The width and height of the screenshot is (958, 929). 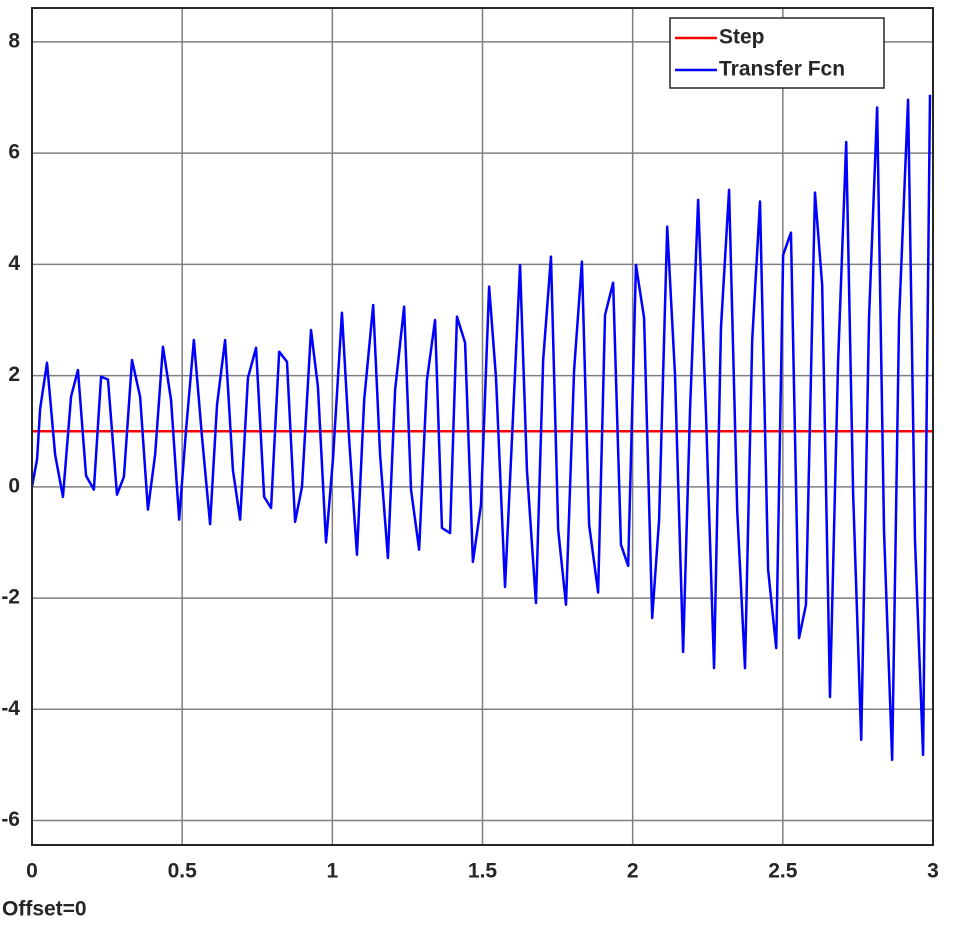 What do you see at coordinates (783, 871) in the screenshot?
I see `x-tick-label: 2.5` at bounding box center [783, 871].